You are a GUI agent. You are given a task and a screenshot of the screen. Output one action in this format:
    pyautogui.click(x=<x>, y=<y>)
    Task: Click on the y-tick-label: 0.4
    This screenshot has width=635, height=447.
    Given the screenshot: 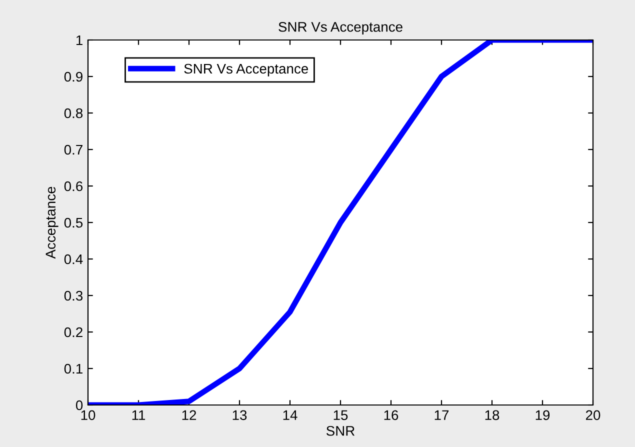 What is the action you would take?
    pyautogui.click(x=73, y=259)
    